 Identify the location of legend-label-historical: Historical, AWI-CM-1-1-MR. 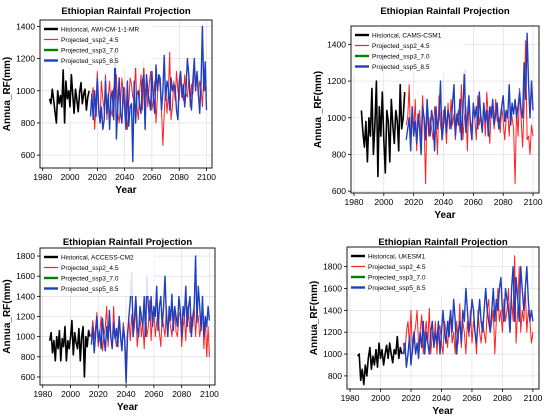
(100, 29).